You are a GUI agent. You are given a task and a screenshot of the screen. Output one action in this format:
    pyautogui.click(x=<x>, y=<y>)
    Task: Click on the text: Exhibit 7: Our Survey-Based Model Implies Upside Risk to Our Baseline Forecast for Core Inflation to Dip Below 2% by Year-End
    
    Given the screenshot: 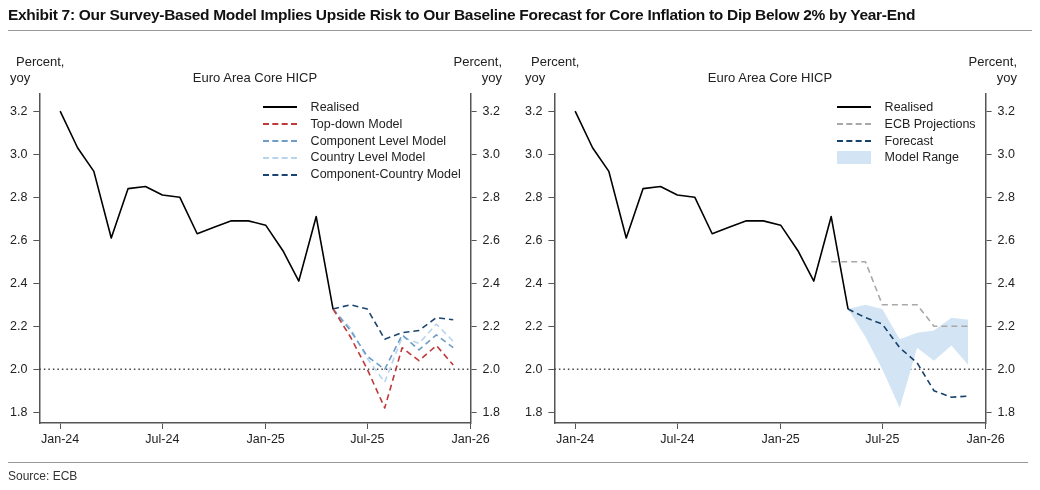 What is the action you would take?
    pyautogui.click(x=520, y=18)
    